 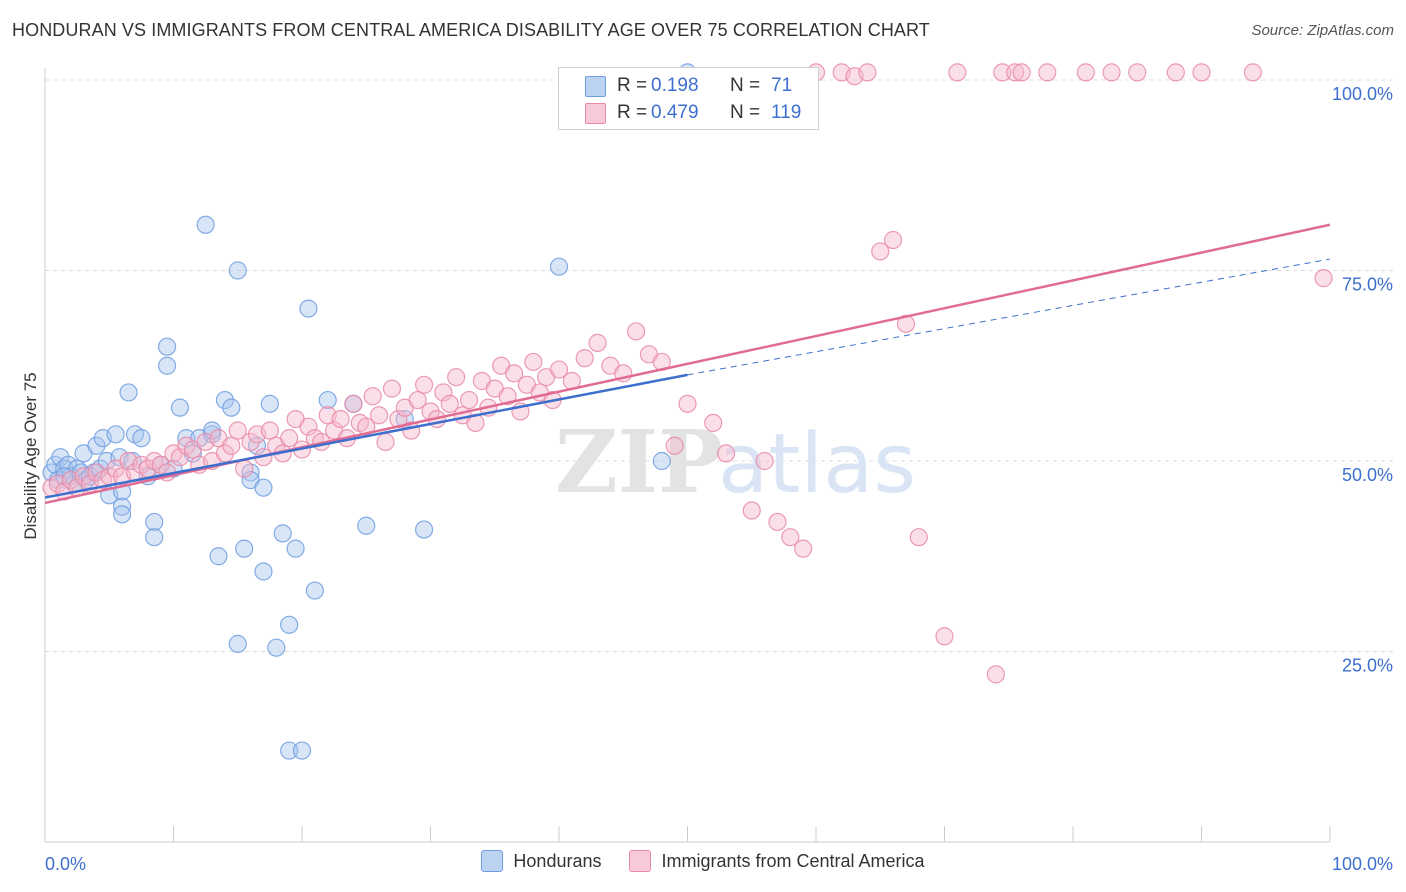 I want to click on legend-item-hondurans: Hondurans, so click(x=541, y=861).